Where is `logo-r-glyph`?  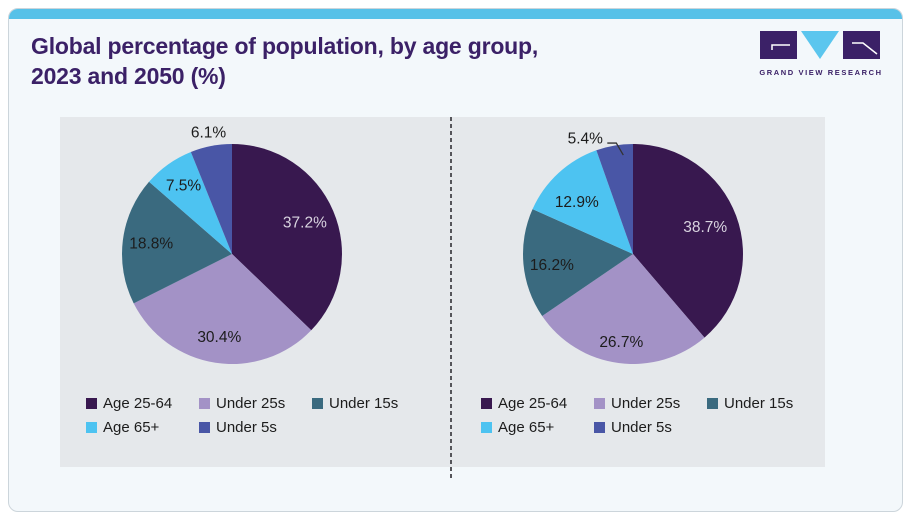 logo-r-glyph is located at coordinates (865, 48).